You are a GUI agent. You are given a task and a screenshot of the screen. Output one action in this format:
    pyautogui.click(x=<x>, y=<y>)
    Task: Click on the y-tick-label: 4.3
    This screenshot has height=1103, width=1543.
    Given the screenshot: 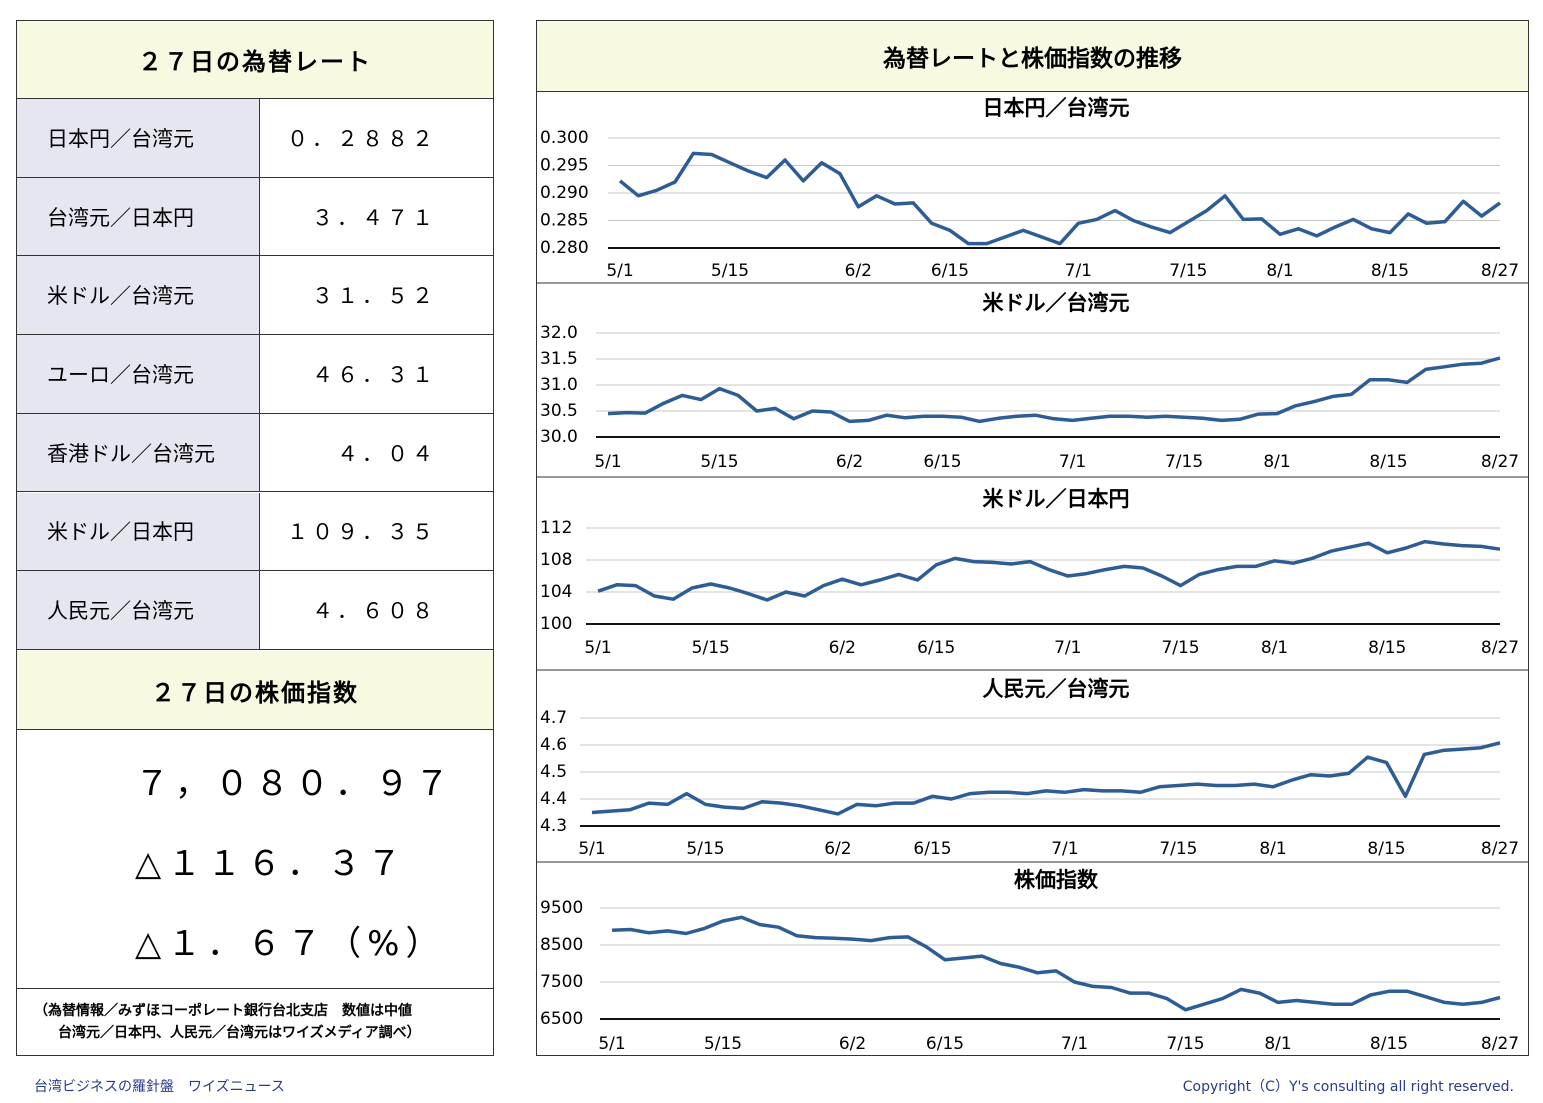 What is the action you would take?
    pyautogui.click(x=553, y=826)
    